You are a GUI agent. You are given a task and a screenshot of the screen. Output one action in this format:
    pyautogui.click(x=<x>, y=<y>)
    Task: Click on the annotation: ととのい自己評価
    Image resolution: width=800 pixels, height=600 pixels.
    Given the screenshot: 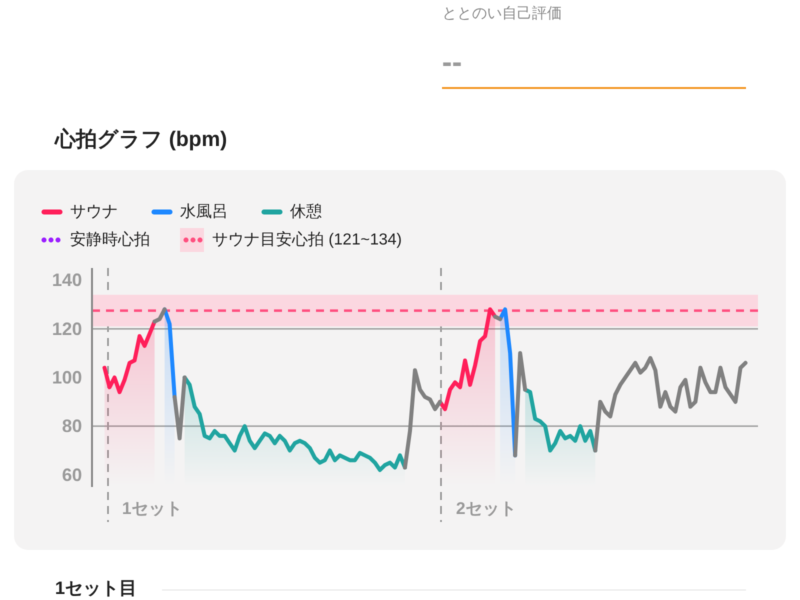 What is the action you would take?
    pyautogui.click(x=502, y=13)
    